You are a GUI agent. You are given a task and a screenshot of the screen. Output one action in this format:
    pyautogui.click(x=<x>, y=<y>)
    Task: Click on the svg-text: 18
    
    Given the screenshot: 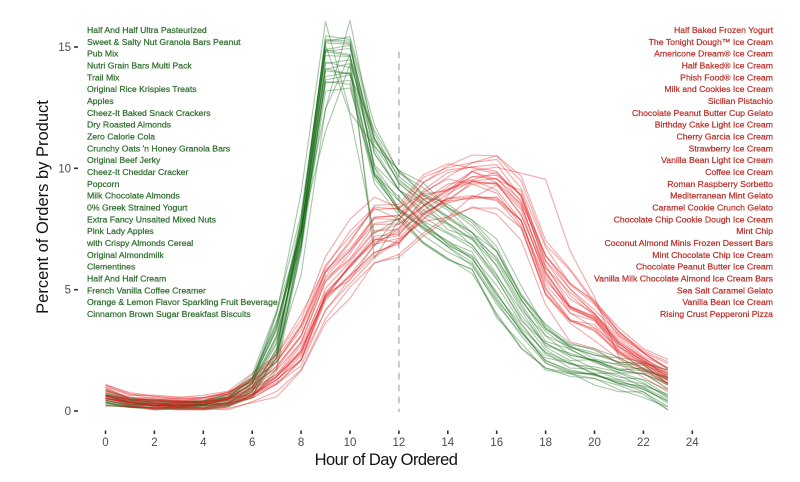 What is the action you would take?
    pyautogui.click(x=545, y=443)
    